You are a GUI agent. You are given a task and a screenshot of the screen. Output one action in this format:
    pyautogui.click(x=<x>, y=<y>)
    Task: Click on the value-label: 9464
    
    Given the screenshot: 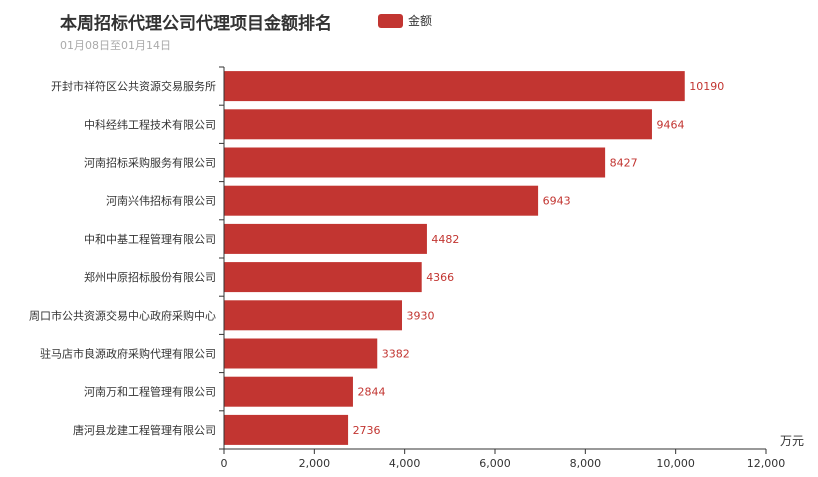 What is the action you would take?
    pyautogui.click(x=670, y=124)
    